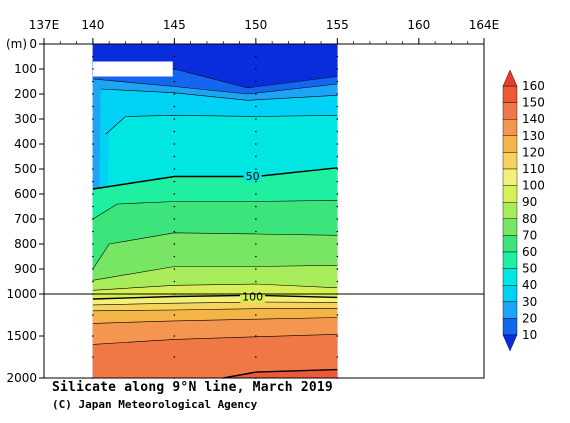  Describe the element at coordinates (529, 202) in the screenshot. I see `colorbar-label: 90` at that location.